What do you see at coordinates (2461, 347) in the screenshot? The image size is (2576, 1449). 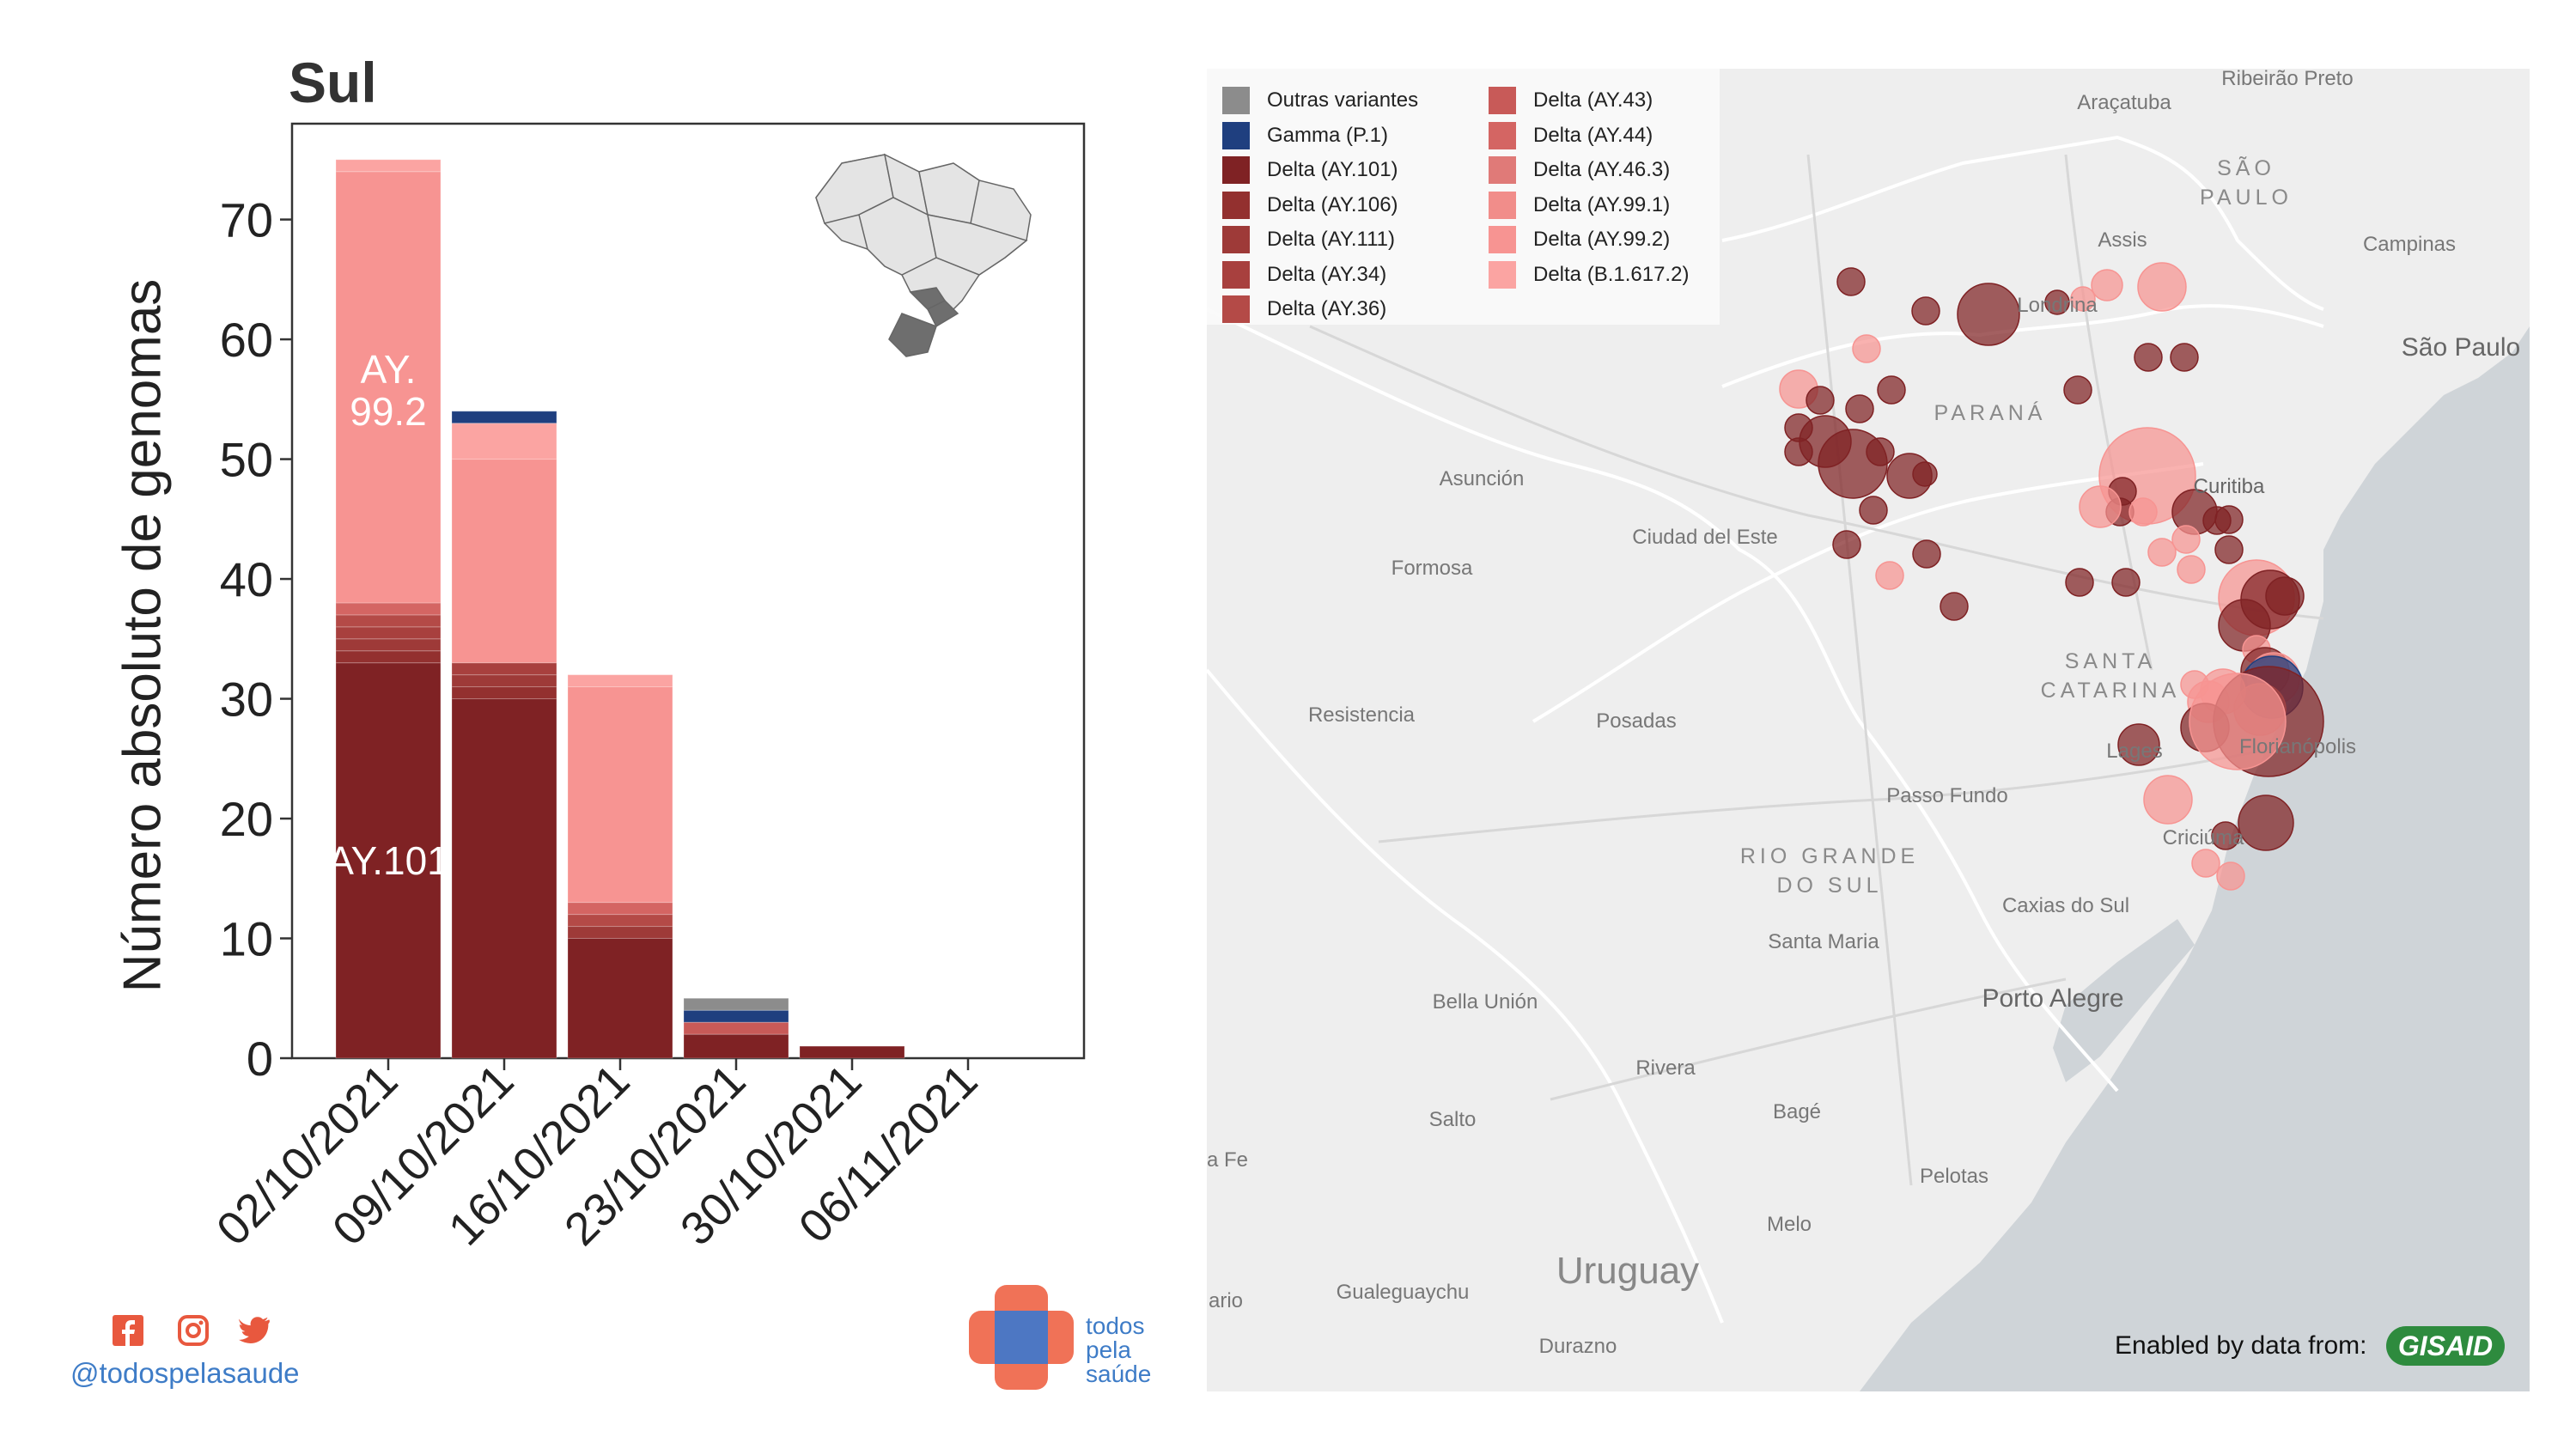 I see `place-sao-paulo: São Paulo` at bounding box center [2461, 347].